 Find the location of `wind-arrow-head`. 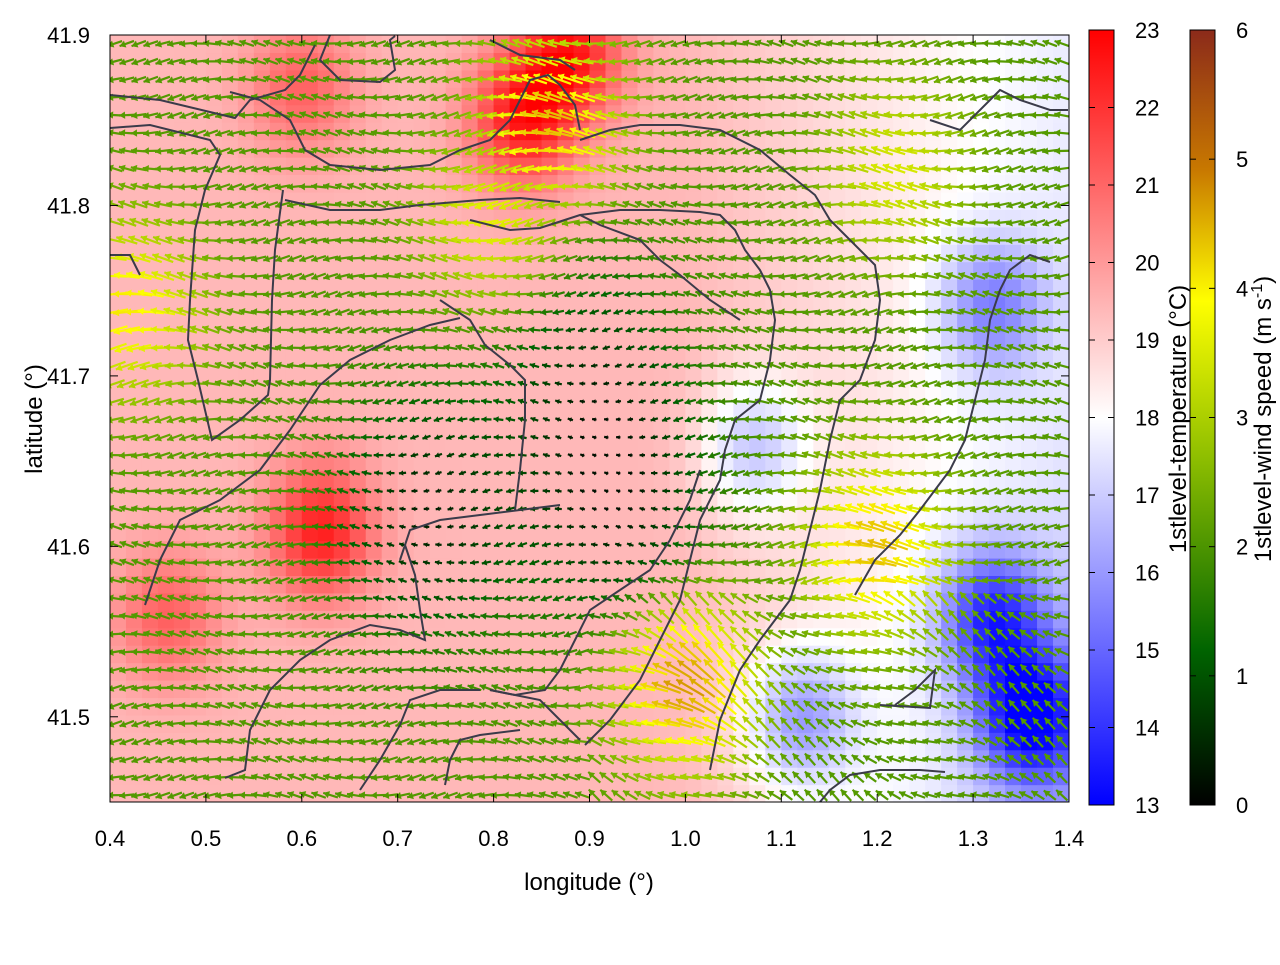

wind-arrow-head is located at coordinates (106, 349).